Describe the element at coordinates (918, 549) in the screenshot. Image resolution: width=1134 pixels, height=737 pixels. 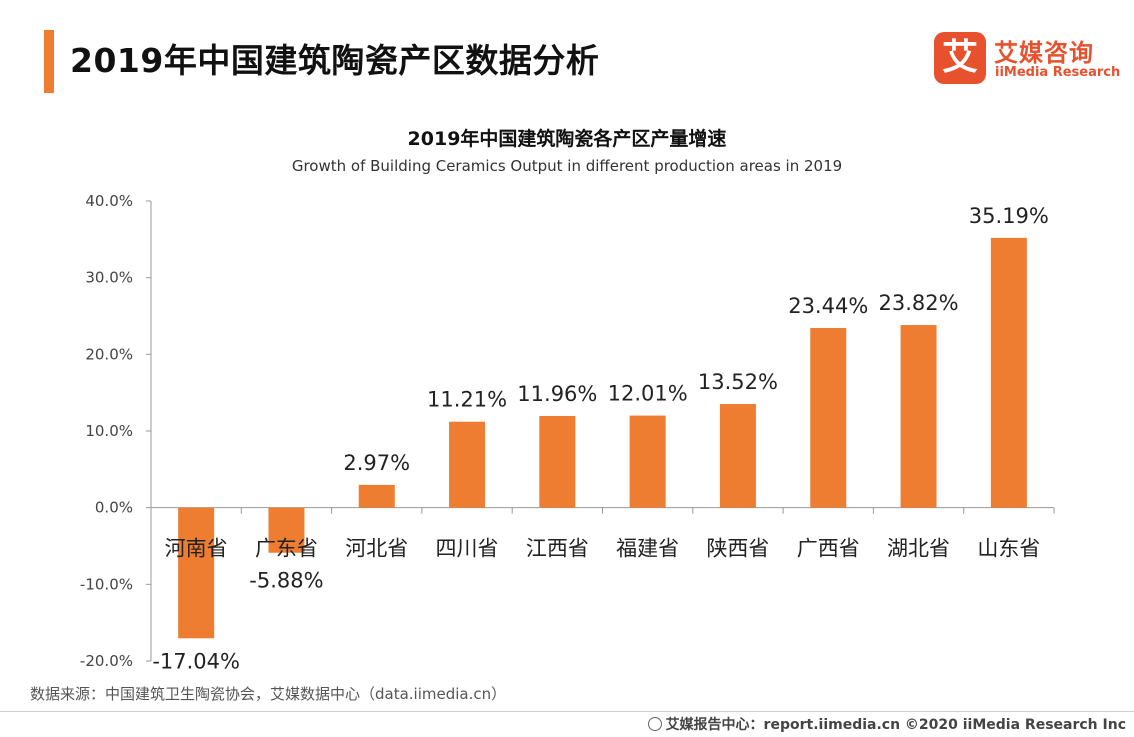
I see `x-tick-label: 湖北省` at that location.